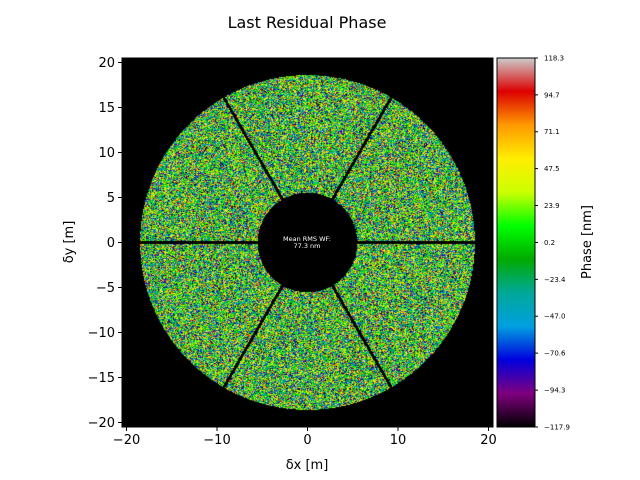 The image size is (640, 480). I want to click on x-axis-label: δx [m], so click(307, 465).